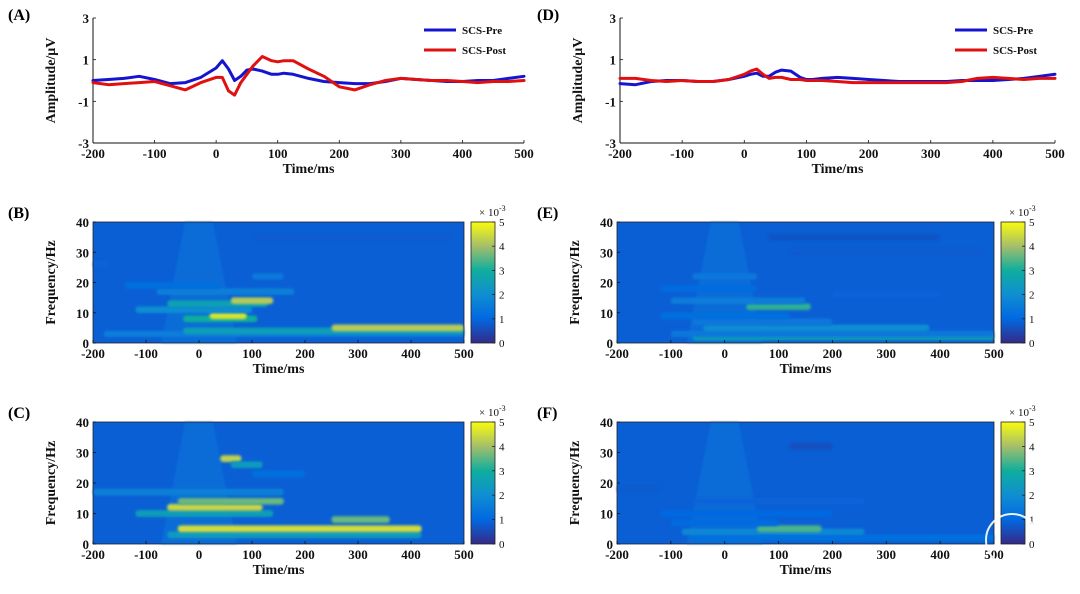  Describe the element at coordinates (1012, 540) in the screenshot. I see `watermark-circle` at that location.